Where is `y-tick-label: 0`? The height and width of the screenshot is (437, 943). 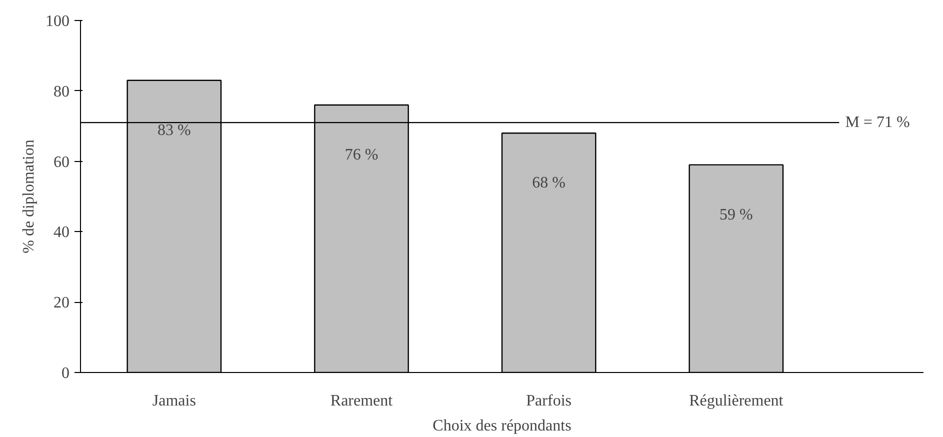
y-tick-label: 0 is located at coordinates (66, 373).